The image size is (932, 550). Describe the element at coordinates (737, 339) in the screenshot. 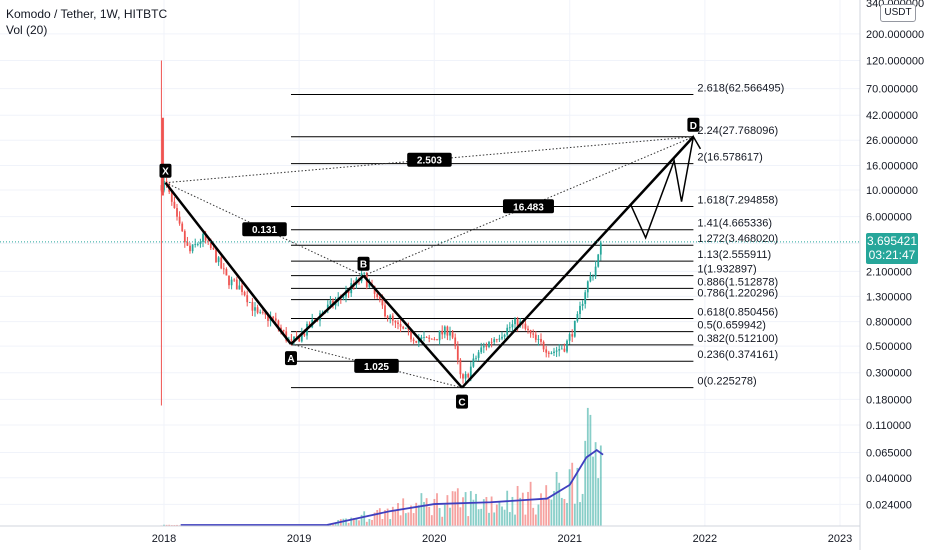

I see `fib-level-label: 0.382(0.512100)` at that location.